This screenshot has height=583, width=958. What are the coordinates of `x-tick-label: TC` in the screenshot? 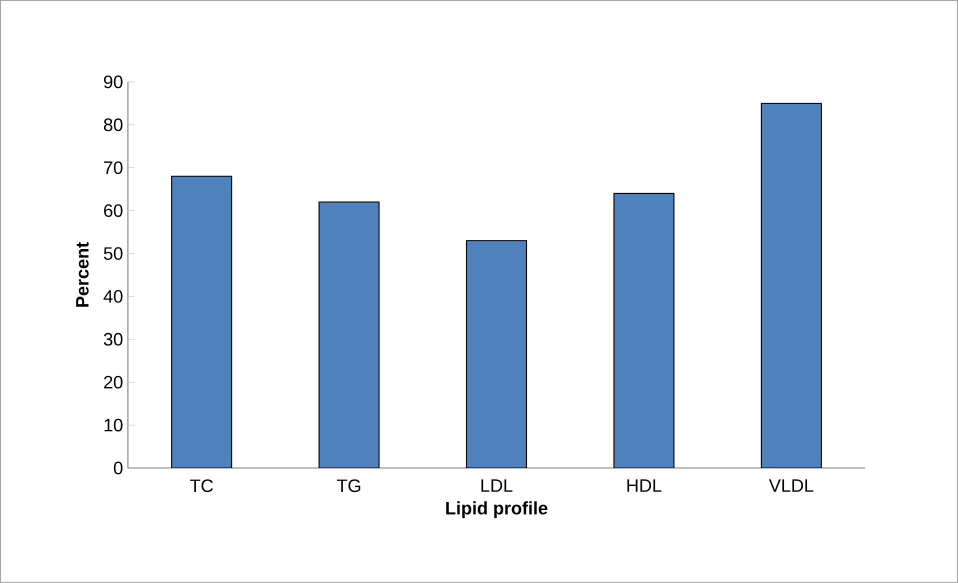 It's located at (201, 485).